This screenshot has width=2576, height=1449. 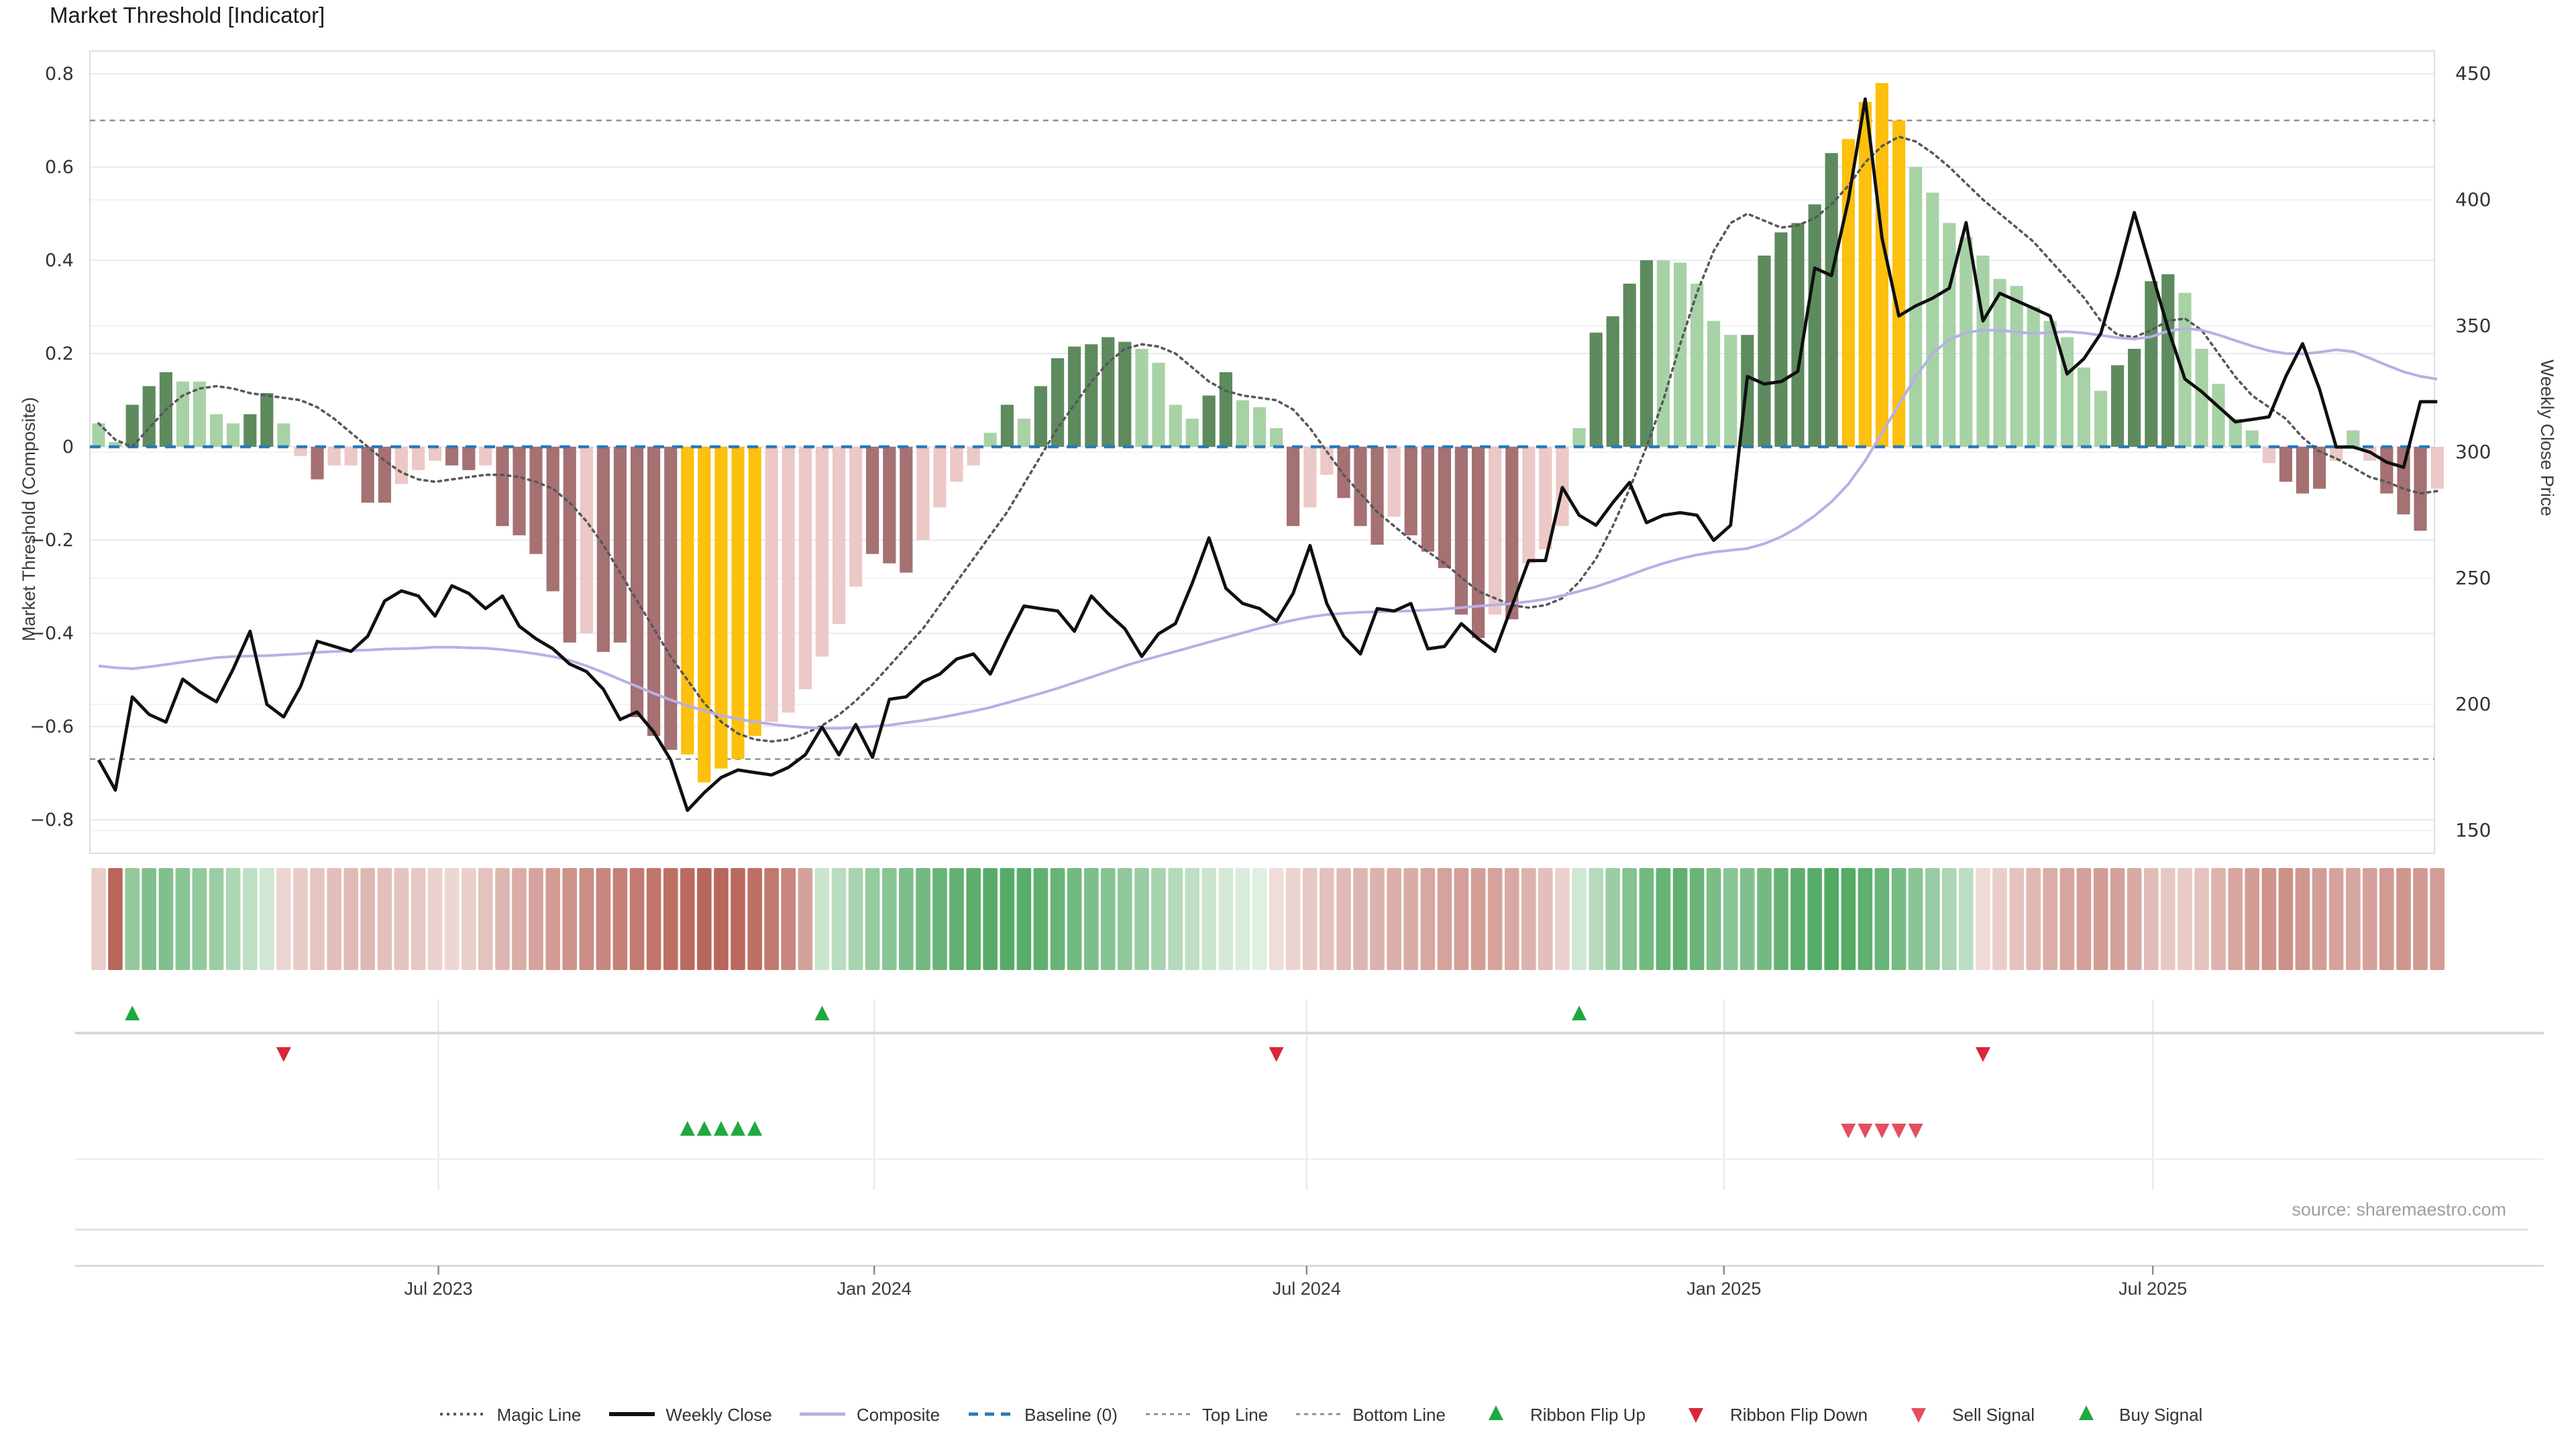 What do you see at coordinates (2473, 200) in the screenshot?
I see `y-tick-label-right: 400` at bounding box center [2473, 200].